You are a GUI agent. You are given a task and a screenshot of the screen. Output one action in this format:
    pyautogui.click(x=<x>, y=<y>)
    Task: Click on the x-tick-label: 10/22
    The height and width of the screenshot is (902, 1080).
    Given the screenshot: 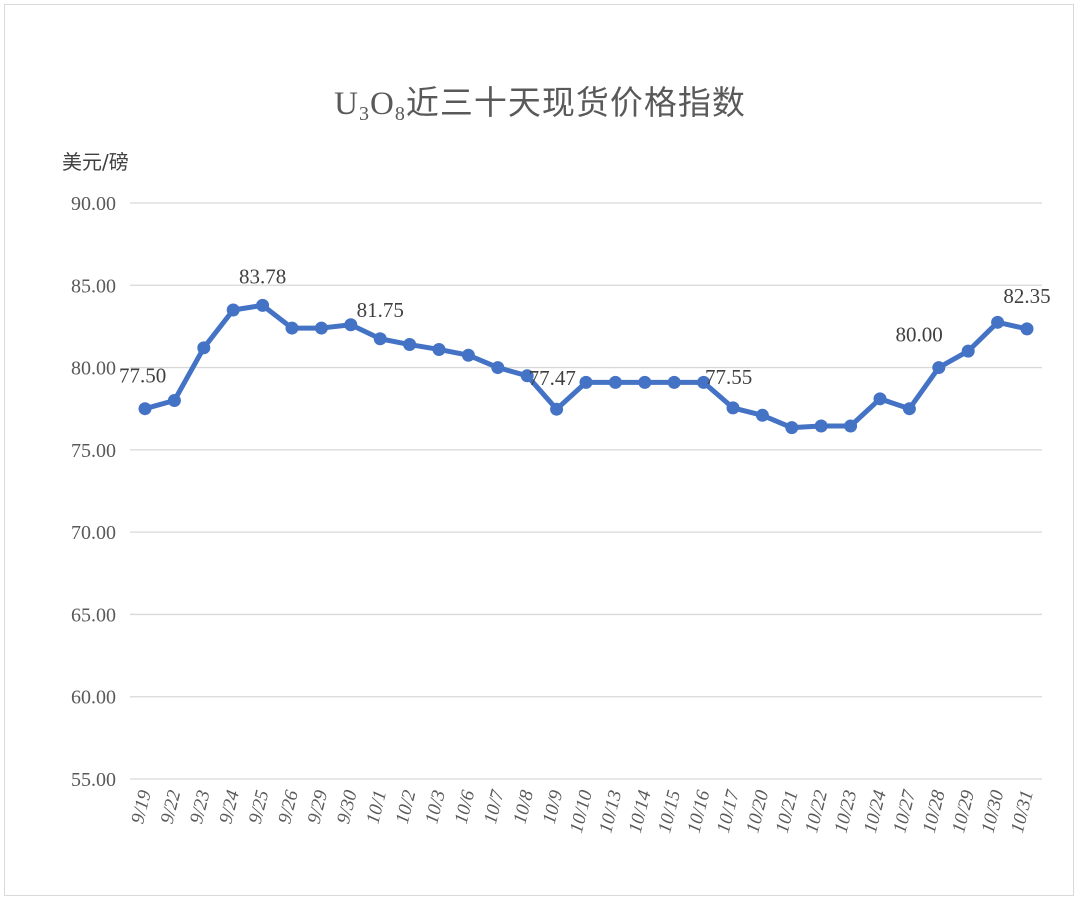 What is the action you would take?
    pyautogui.click(x=816, y=812)
    